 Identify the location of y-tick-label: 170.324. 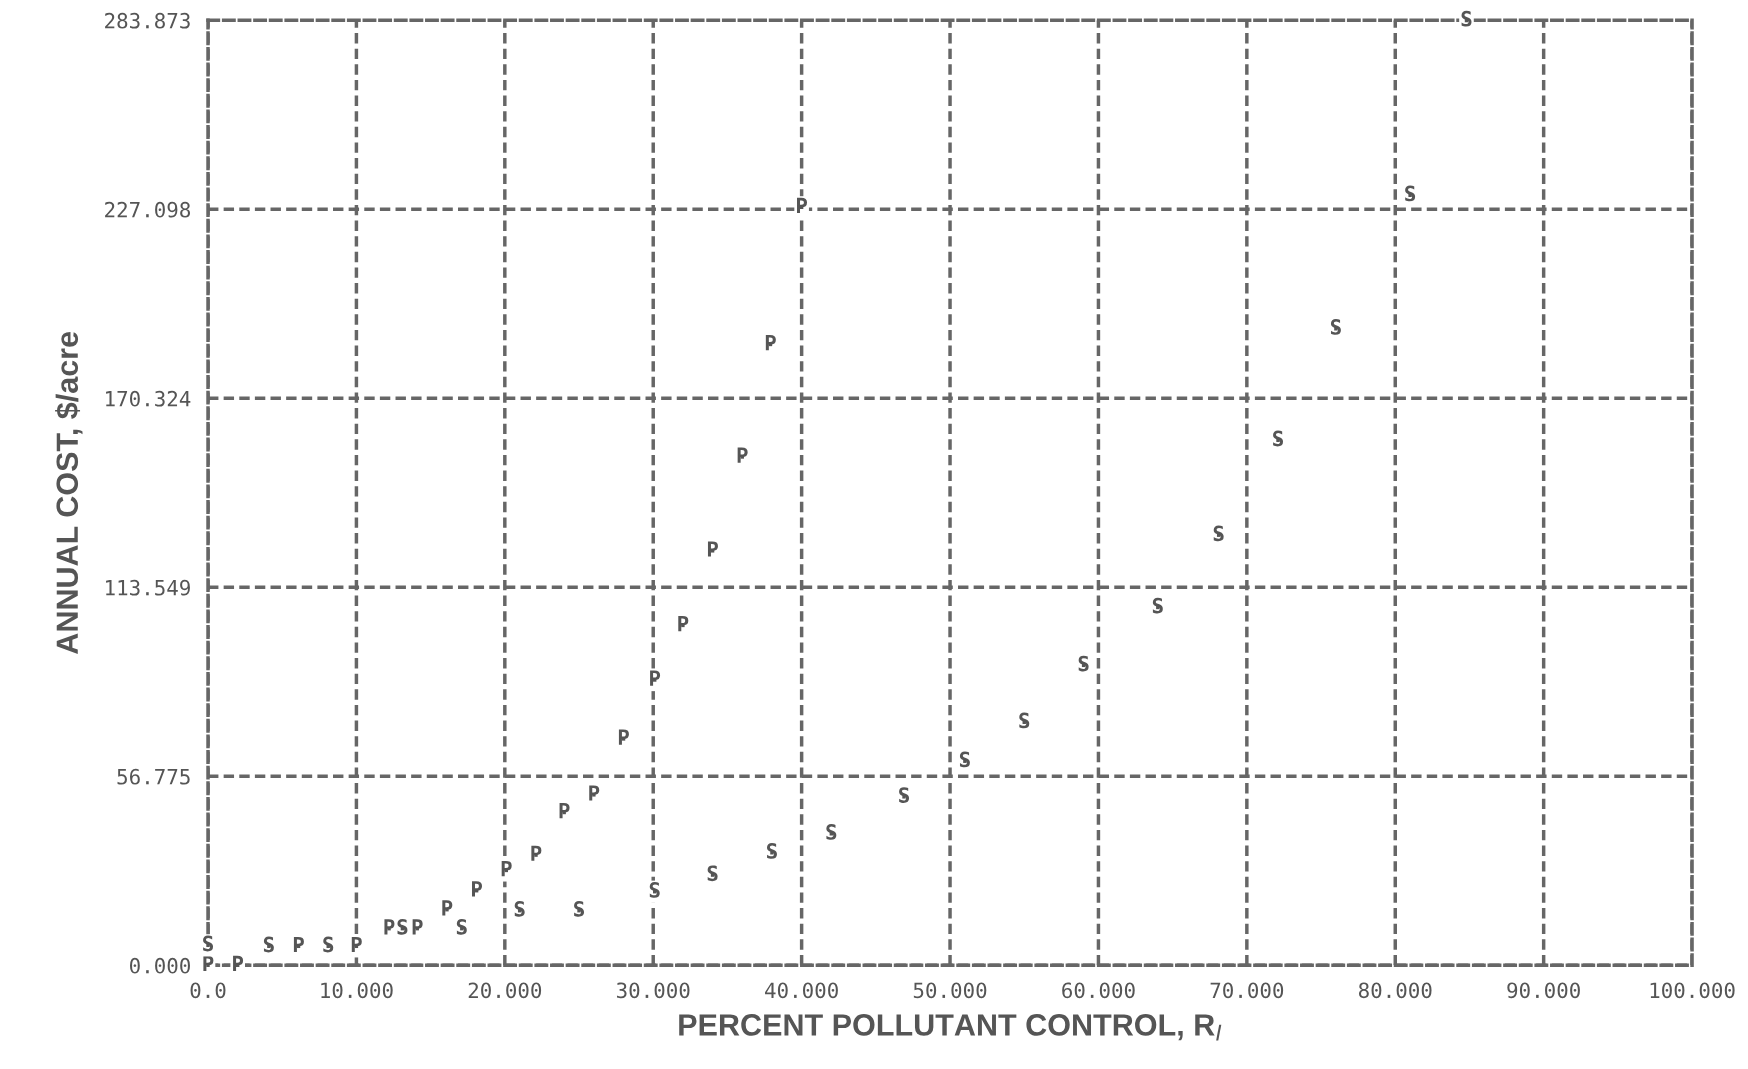
(148, 398).